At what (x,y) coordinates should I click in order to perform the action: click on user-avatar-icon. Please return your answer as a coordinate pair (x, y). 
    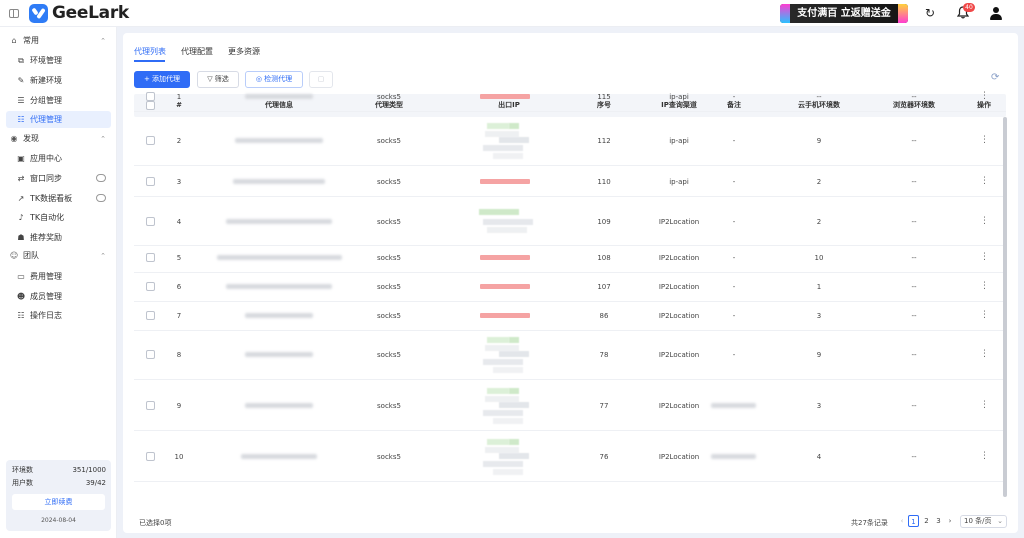
    Looking at the image, I should click on (996, 13).